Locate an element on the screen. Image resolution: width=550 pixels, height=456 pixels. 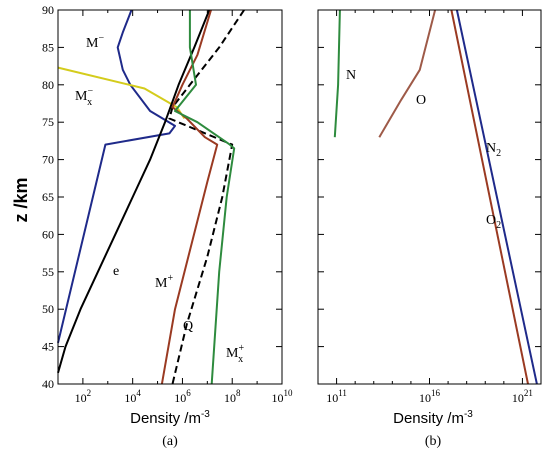
curve-label: O is located at coordinates (421, 100).